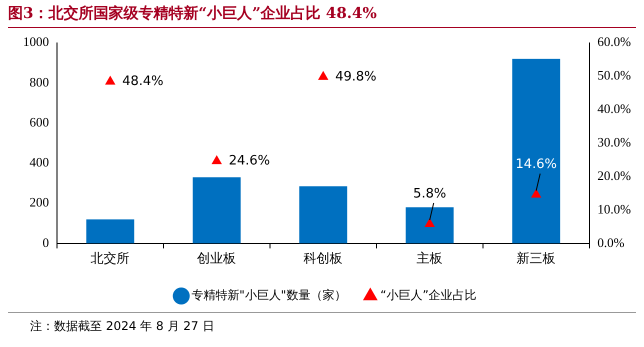  I want to click on data-label: 5.8%, so click(429, 194).